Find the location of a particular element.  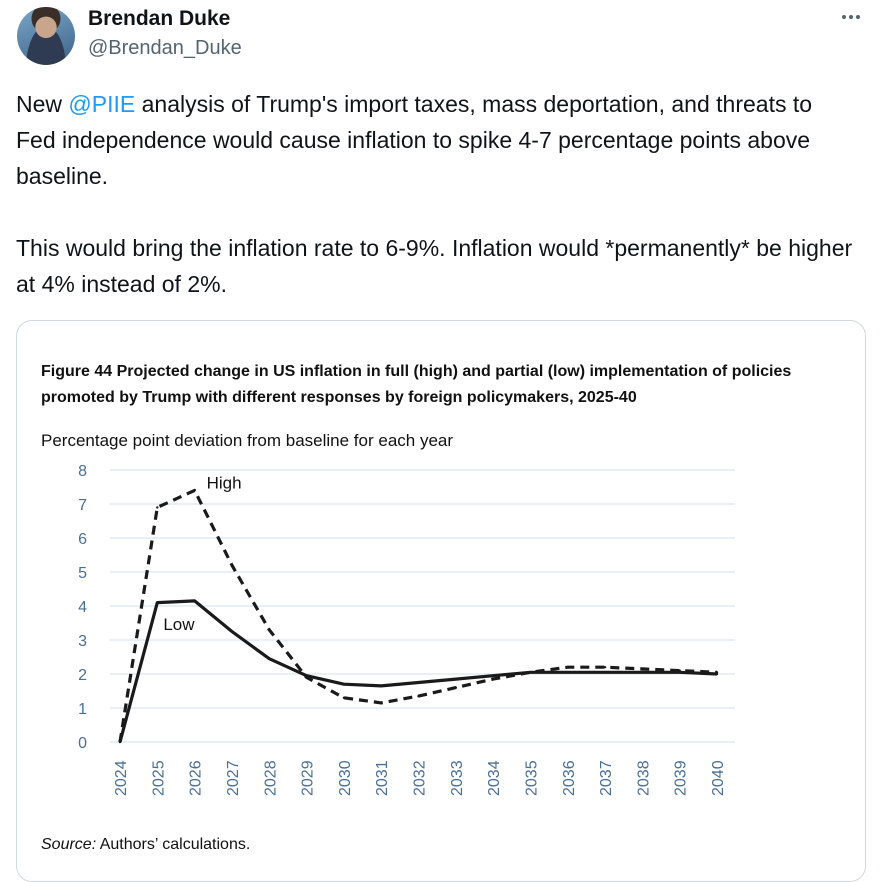

x-tick-label: 2031 is located at coordinates (382, 778).